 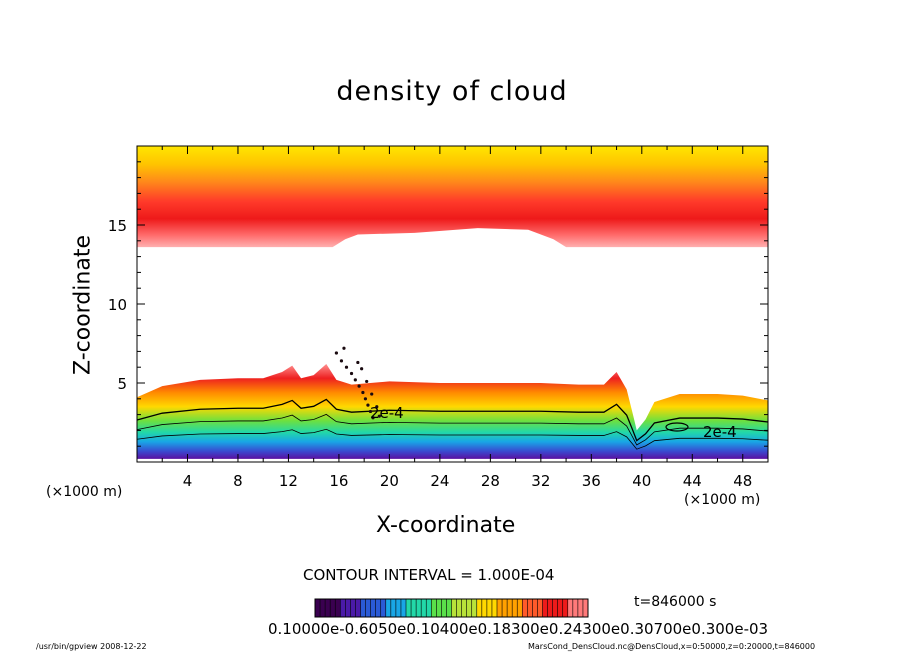 What do you see at coordinates (446, 525) in the screenshot?
I see `x-axis-label: X-coordinate` at bounding box center [446, 525].